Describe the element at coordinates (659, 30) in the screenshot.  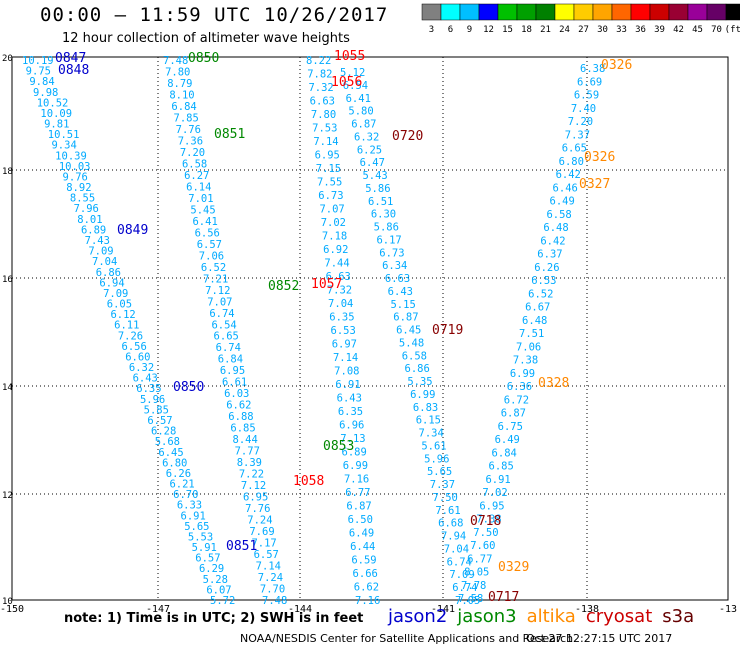
I see `colorbar-label: 39` at that location.